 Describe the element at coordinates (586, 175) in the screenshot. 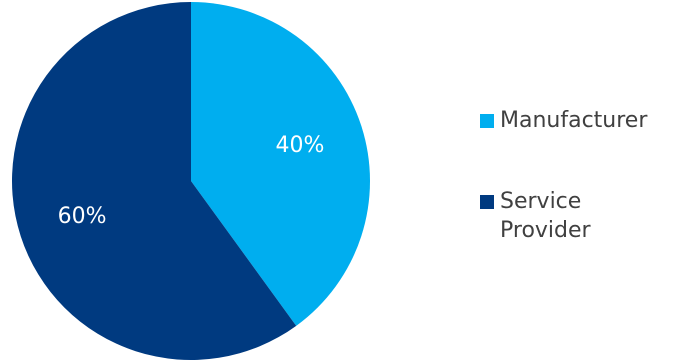

I see `chart-legend: Manufacturer Service Provider` at that location.